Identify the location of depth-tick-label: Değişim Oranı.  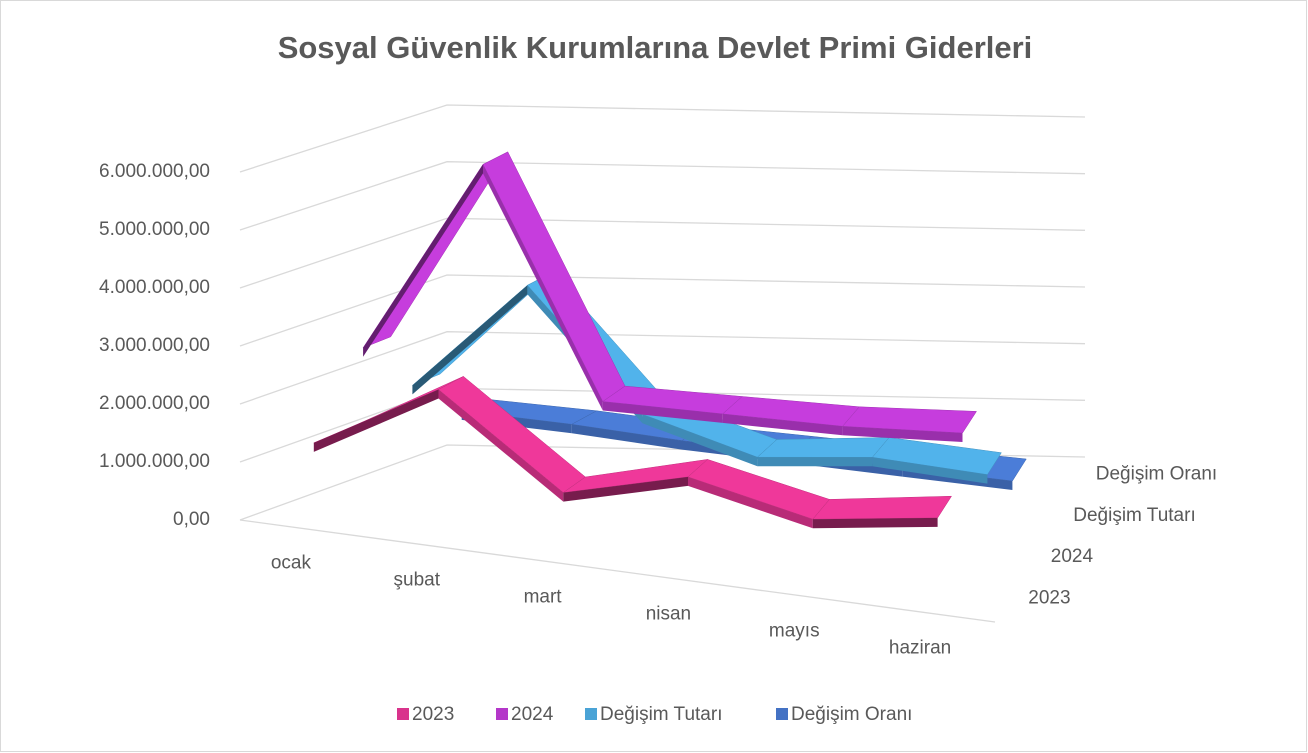
(1156, 474).